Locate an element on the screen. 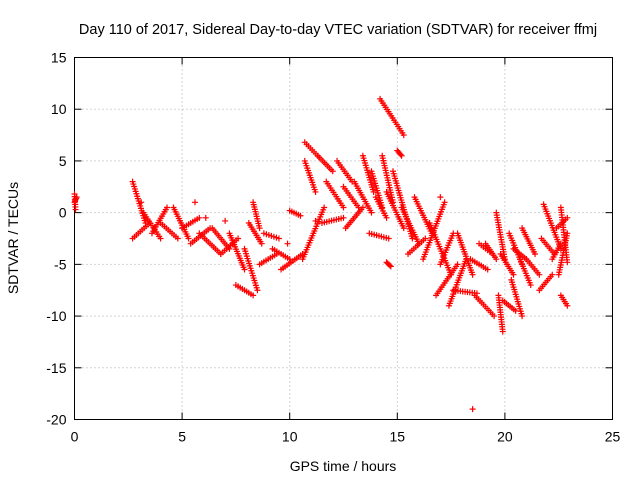 This screenshot has width=640, height=480. x-tick-label: 20 is located at coordinates (505, 437).